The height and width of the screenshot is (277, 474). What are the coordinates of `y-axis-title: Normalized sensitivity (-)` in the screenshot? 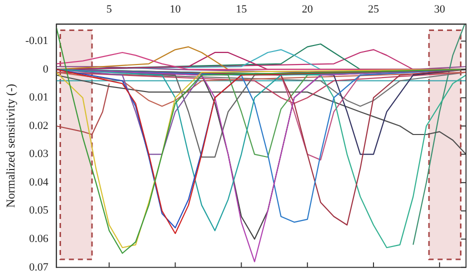 It's located at (10, 146).